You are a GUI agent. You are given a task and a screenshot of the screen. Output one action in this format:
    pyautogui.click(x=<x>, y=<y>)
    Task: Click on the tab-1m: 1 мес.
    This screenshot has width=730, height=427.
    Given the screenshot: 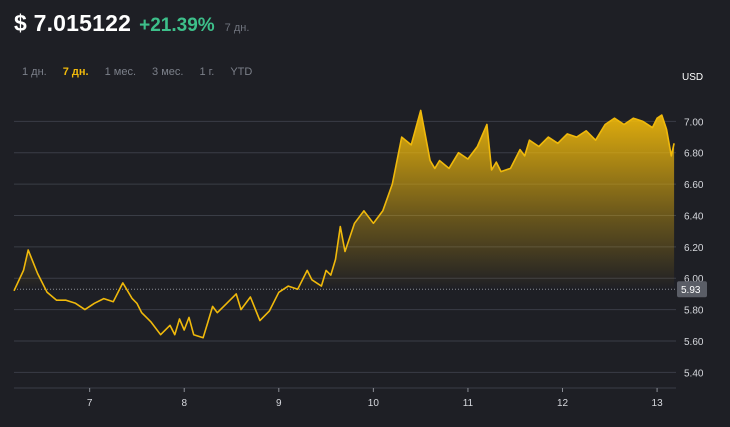 What is the action you would take?
    pyautogui.click(x=120, y=72)
    